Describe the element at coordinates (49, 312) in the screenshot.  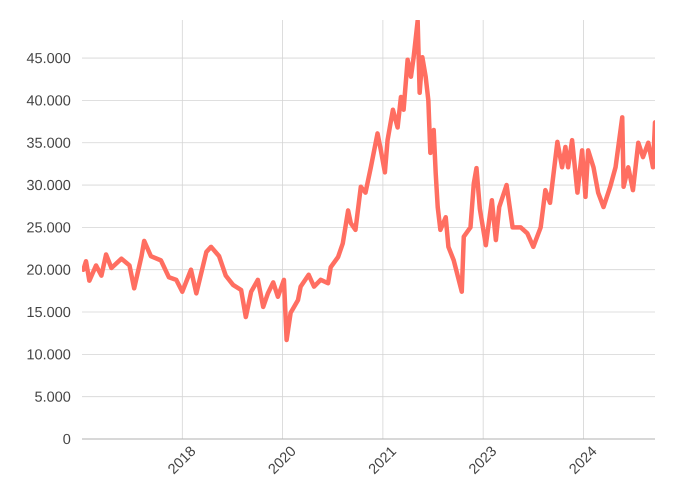
I see `y-tick-label: 15.000` at that location.